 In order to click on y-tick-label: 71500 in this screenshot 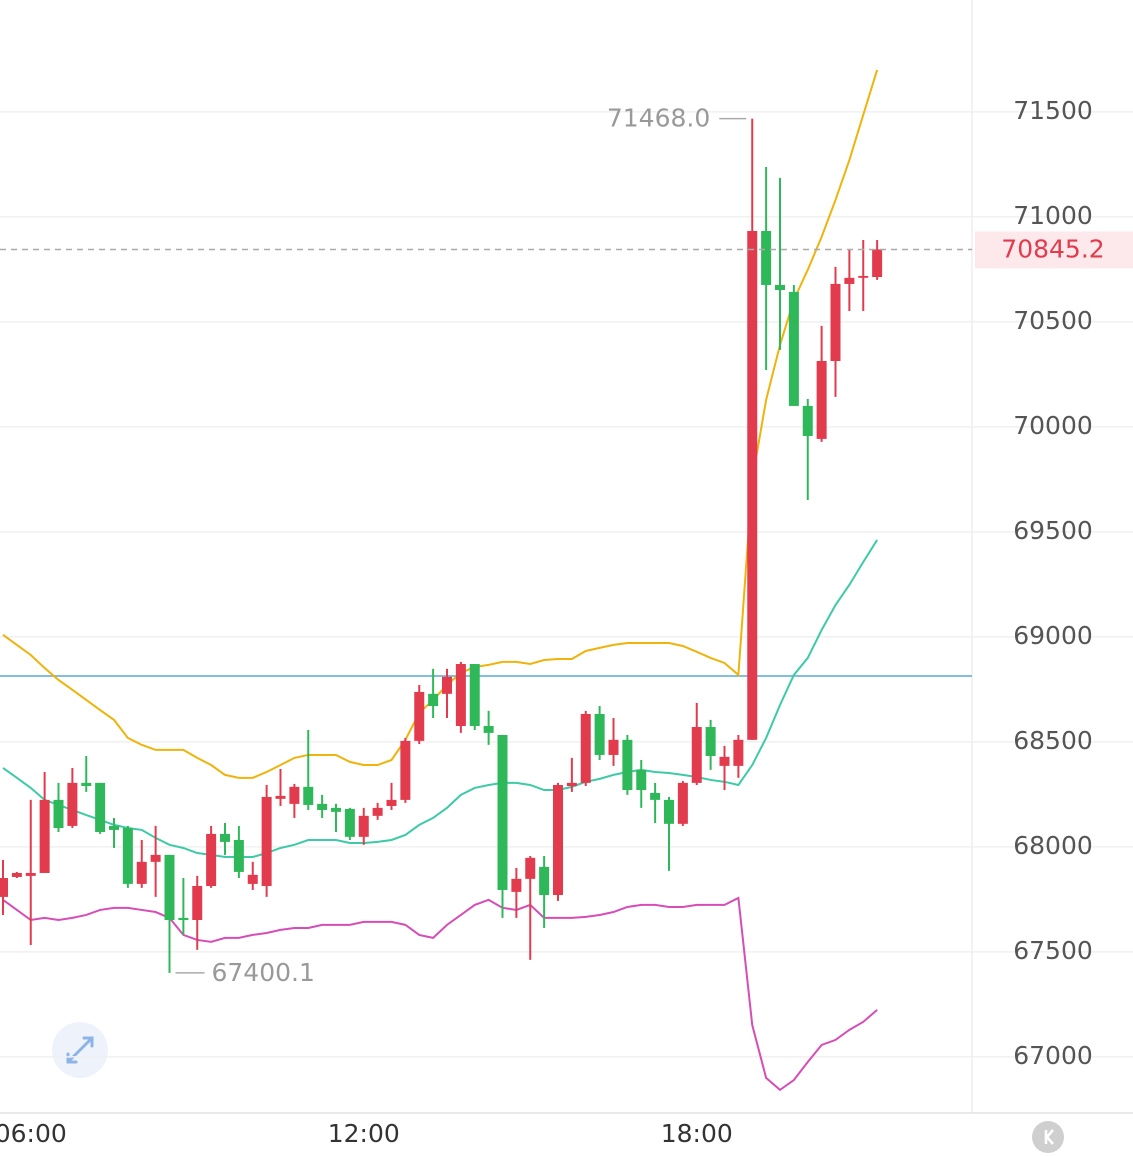, I will do `click(1053, 110)`.